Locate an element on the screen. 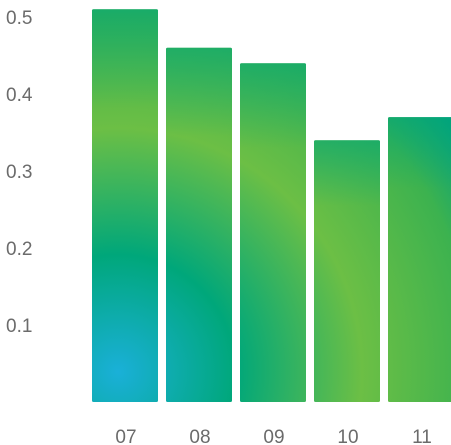 The width and height of the screenshot is (451, 445). y-tick-label: 0.1 is located at coordinates (19, 326).